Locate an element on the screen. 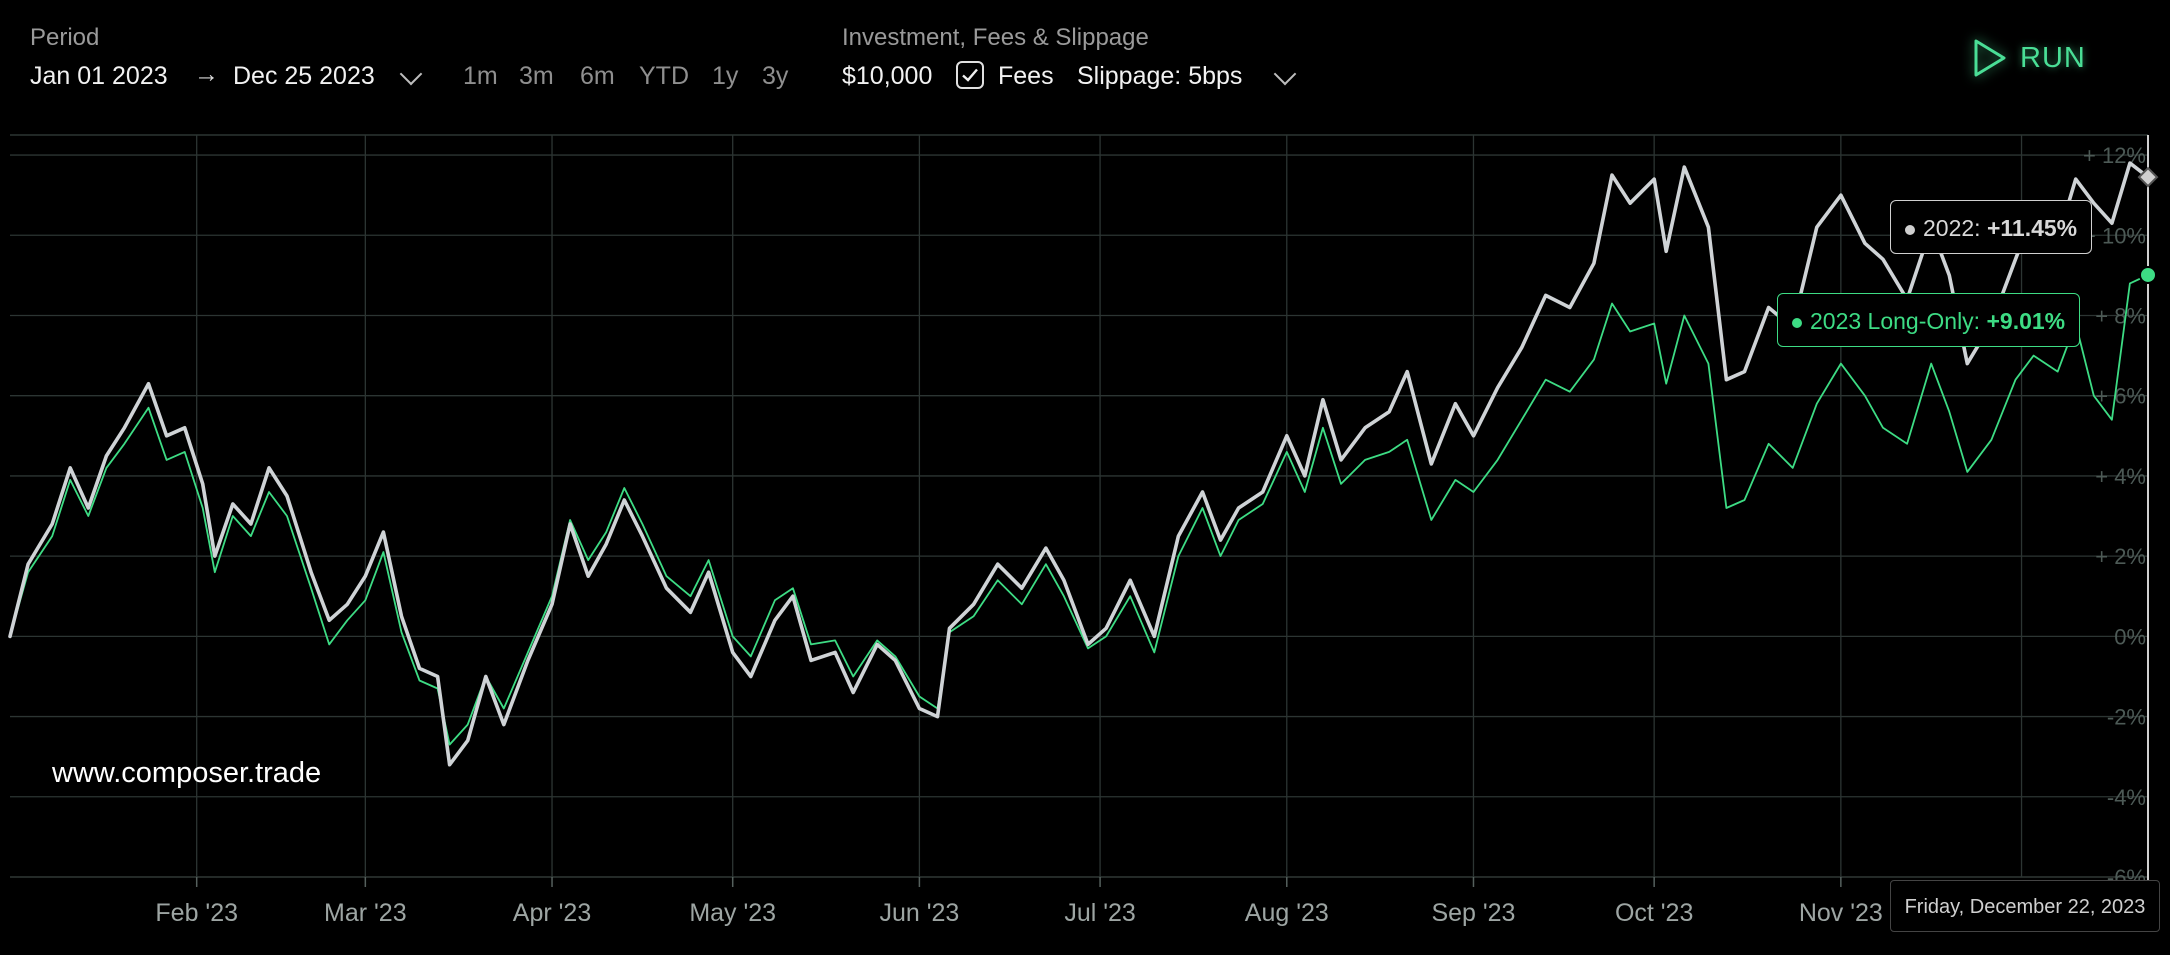 The height and width of the screenshot is (955, 2170). series-dot-2023 is located at coordinates (1797, 322).